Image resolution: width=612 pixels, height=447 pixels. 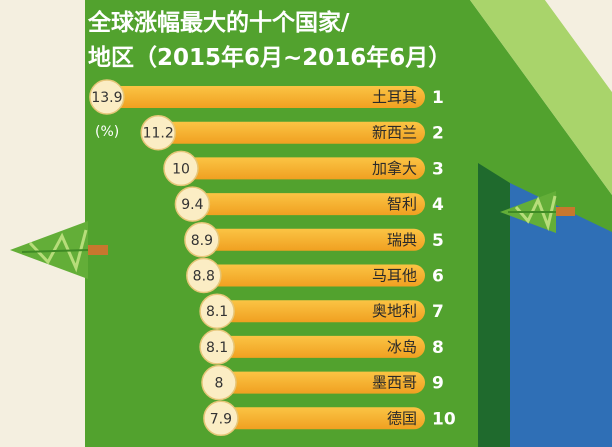 What do you see at coordinates (394, 97) in the screenshot?
I see `category-label-1: 土耳其` at bounding box center [394, 97].